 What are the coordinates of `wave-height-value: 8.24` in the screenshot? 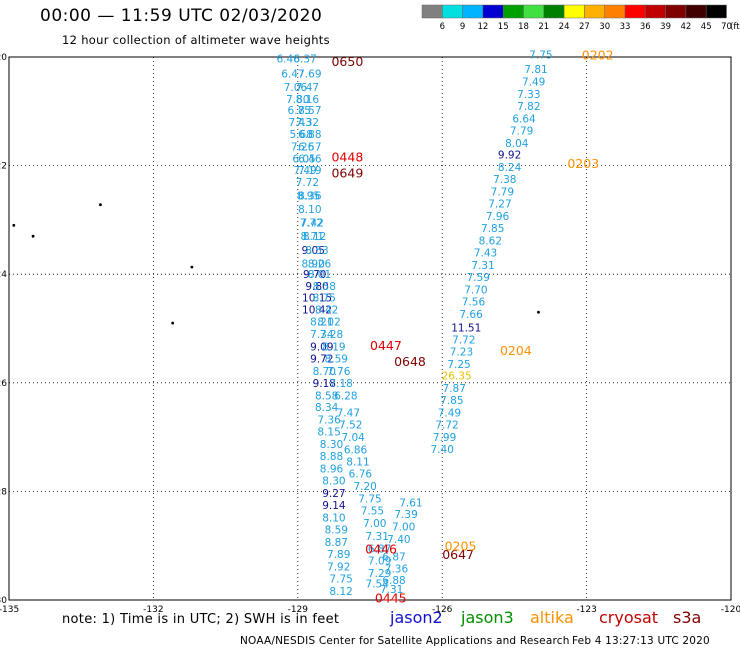 It's located at (510, 168).